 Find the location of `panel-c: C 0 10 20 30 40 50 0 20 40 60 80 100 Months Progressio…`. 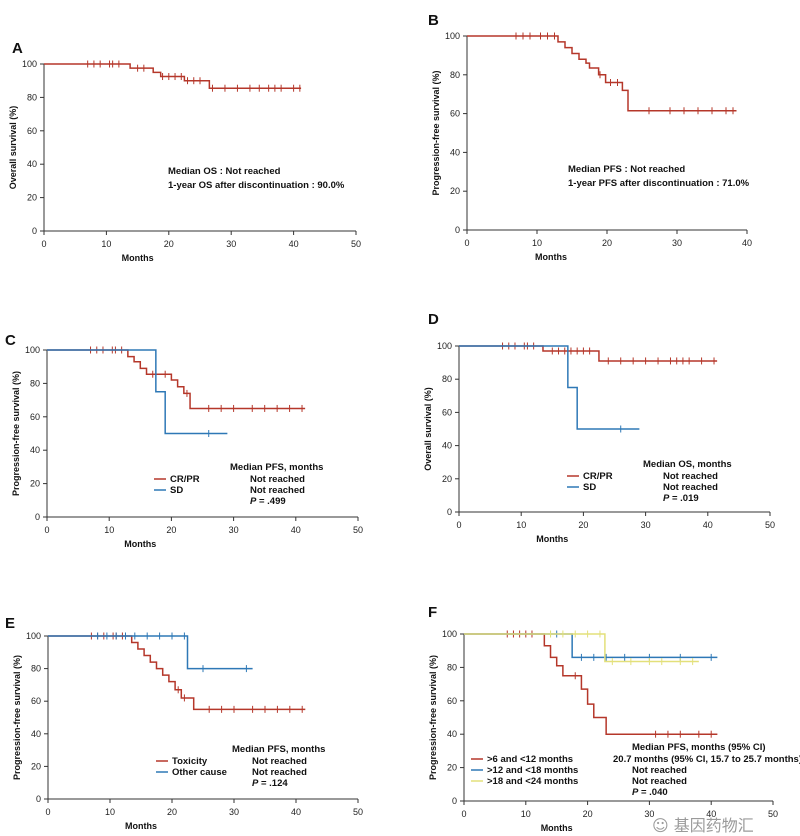

panel-c: C 0 10 20 30 40 50 0 20 40 60 80 100 Months Progressio… is located at coordinates (184, 440).